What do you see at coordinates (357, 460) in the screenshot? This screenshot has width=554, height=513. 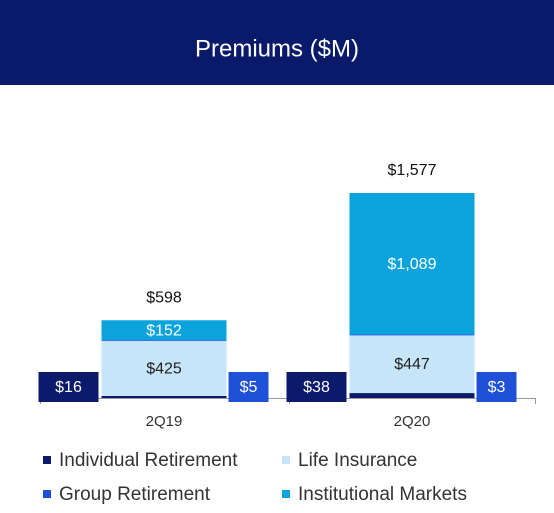 I see `legend-label: Life Insurance` at bounding box center [357, 460].